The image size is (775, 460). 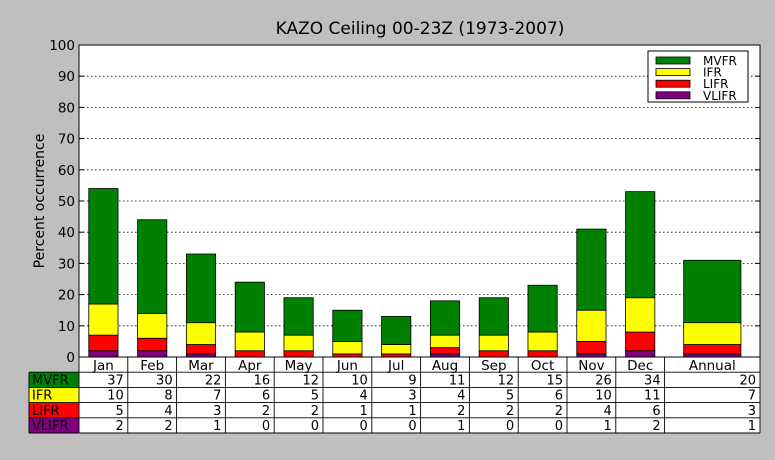 What do you see at coordinates (720, 61) in the screenshot?
I see `legend-label-mvfr: MVFR` at bounding box center [720, 61].